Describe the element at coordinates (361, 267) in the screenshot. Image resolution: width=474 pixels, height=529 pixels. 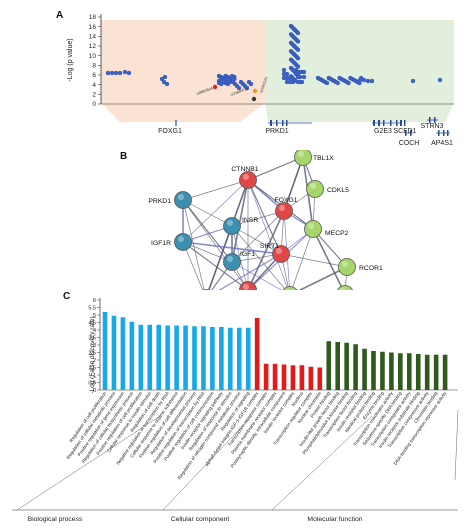
I see `network-node: RCOR1` at that location.